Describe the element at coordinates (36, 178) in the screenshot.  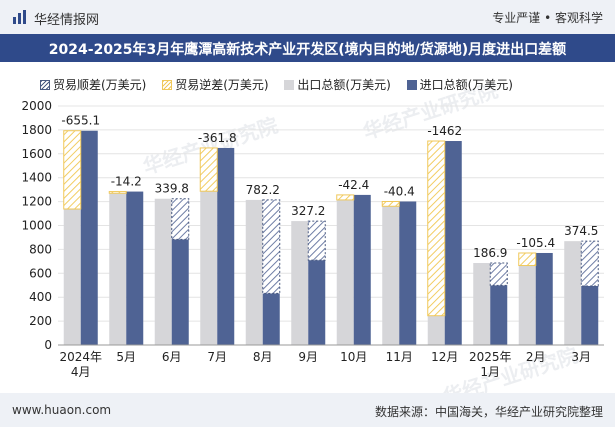
I see `y-tick-label: 1400` at that location.